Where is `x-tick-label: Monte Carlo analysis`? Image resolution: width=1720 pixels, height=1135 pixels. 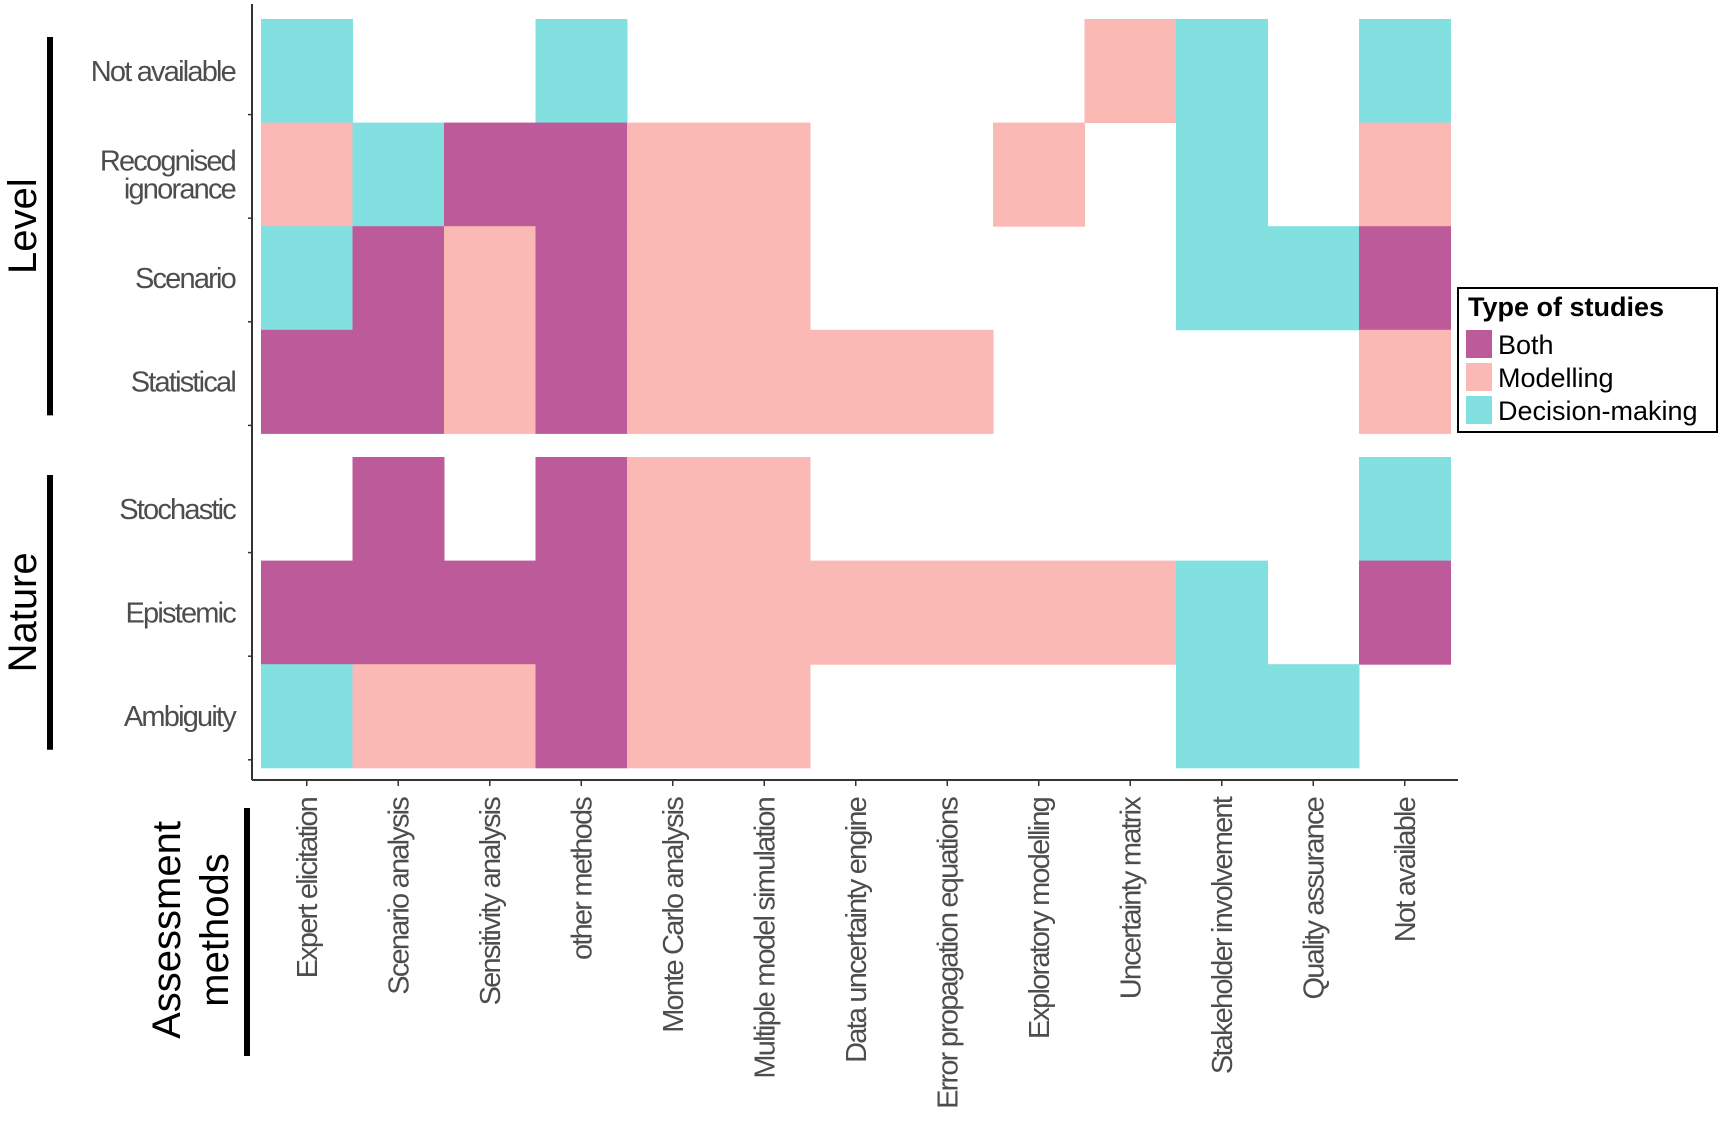
x-tick-label: Monte Carlo analysis is located at coordinates (674, 915).